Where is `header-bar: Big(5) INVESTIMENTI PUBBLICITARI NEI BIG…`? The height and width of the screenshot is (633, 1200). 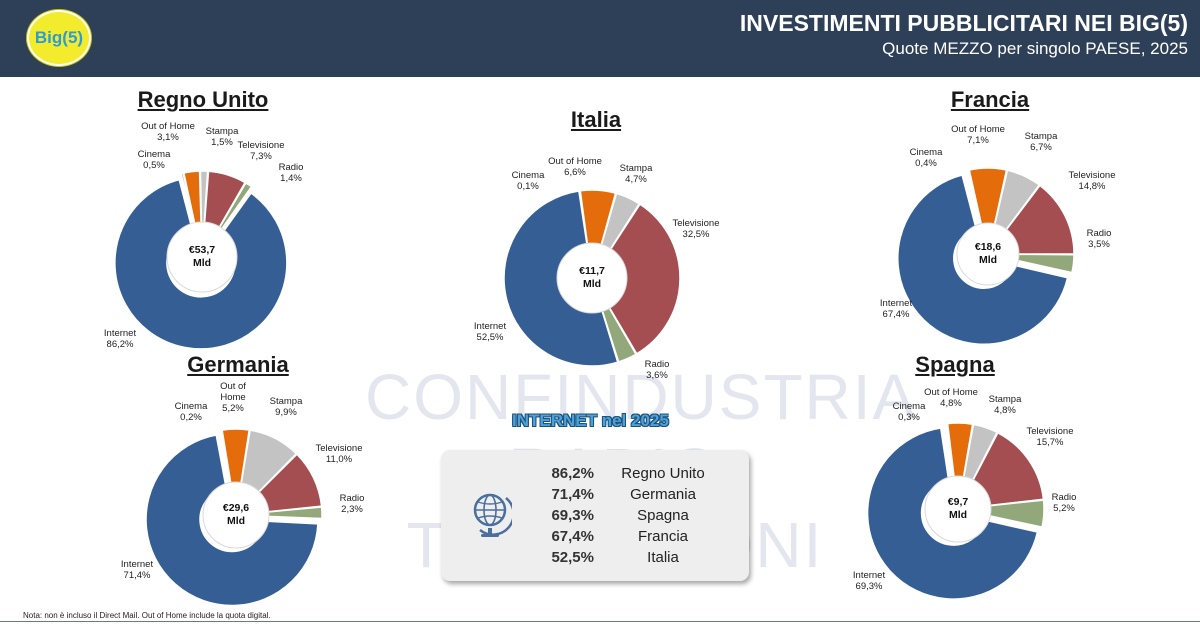
header-bar: Big(5) INVESTIMENTI PUBBLICITARI NEI BIG… is located at coordinates (600, 38).